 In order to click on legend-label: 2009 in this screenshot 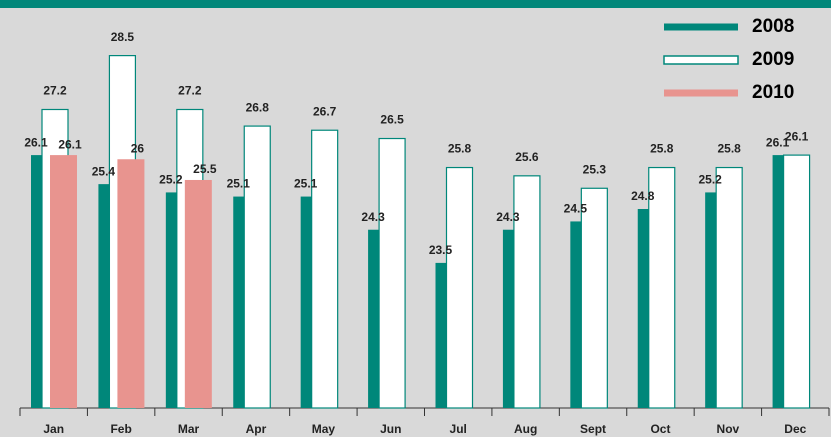, I will do `click(773, 59)`.